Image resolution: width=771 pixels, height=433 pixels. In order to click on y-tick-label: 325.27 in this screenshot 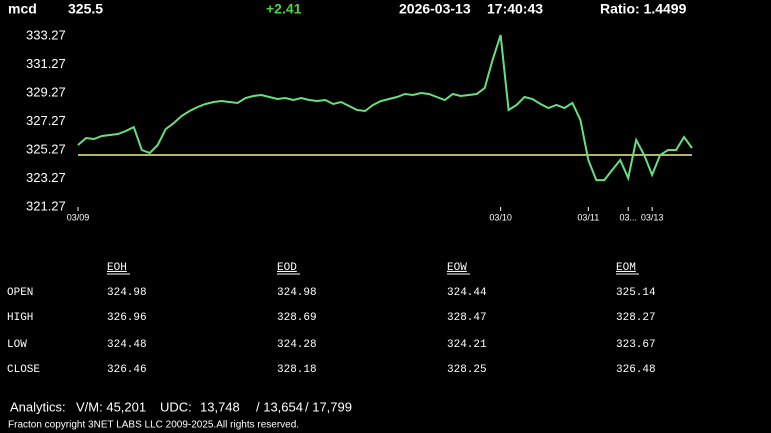, I will do `click(46, 148)`.